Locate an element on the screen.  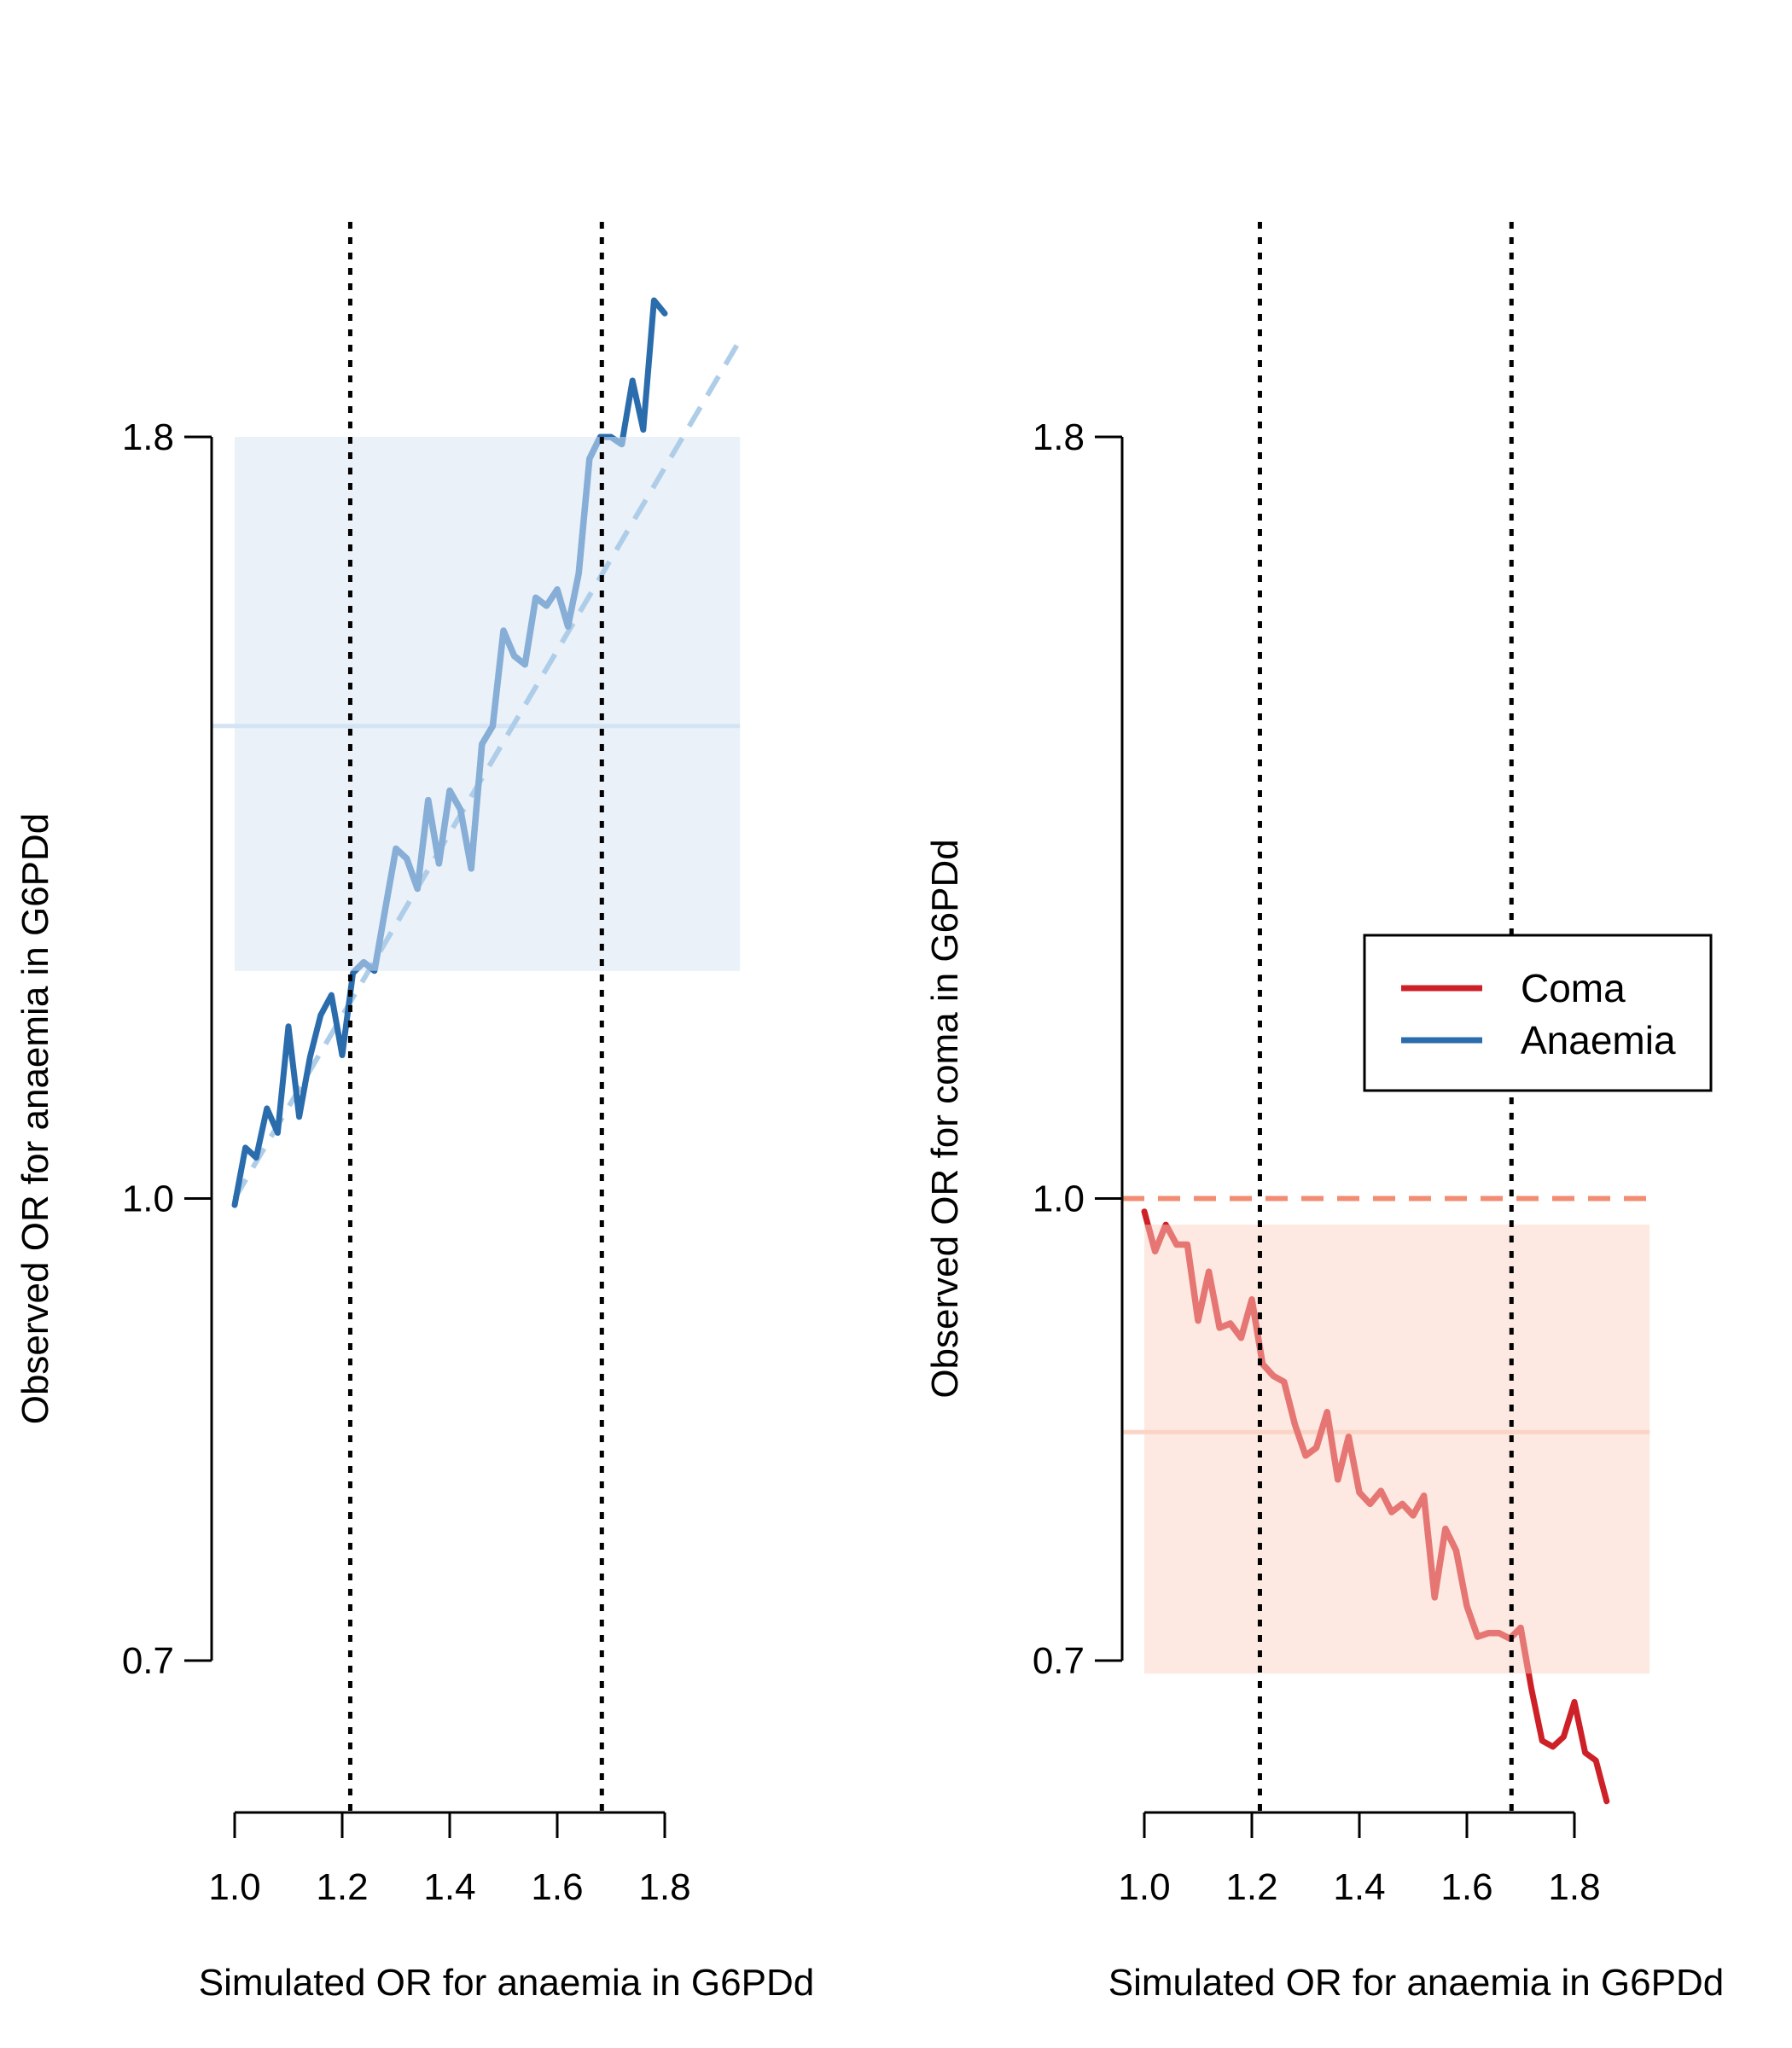
left-y-axis-title: Observed OR for anaemia in G6PDd is located at coordinates (35, 1119).